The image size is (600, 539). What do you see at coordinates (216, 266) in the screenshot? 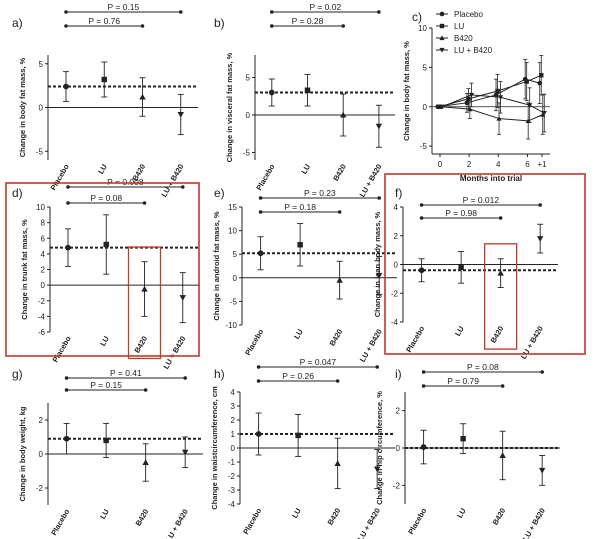
I see `y-axis-label: Change in android fat mass, %` at bounding box center [216, 266].